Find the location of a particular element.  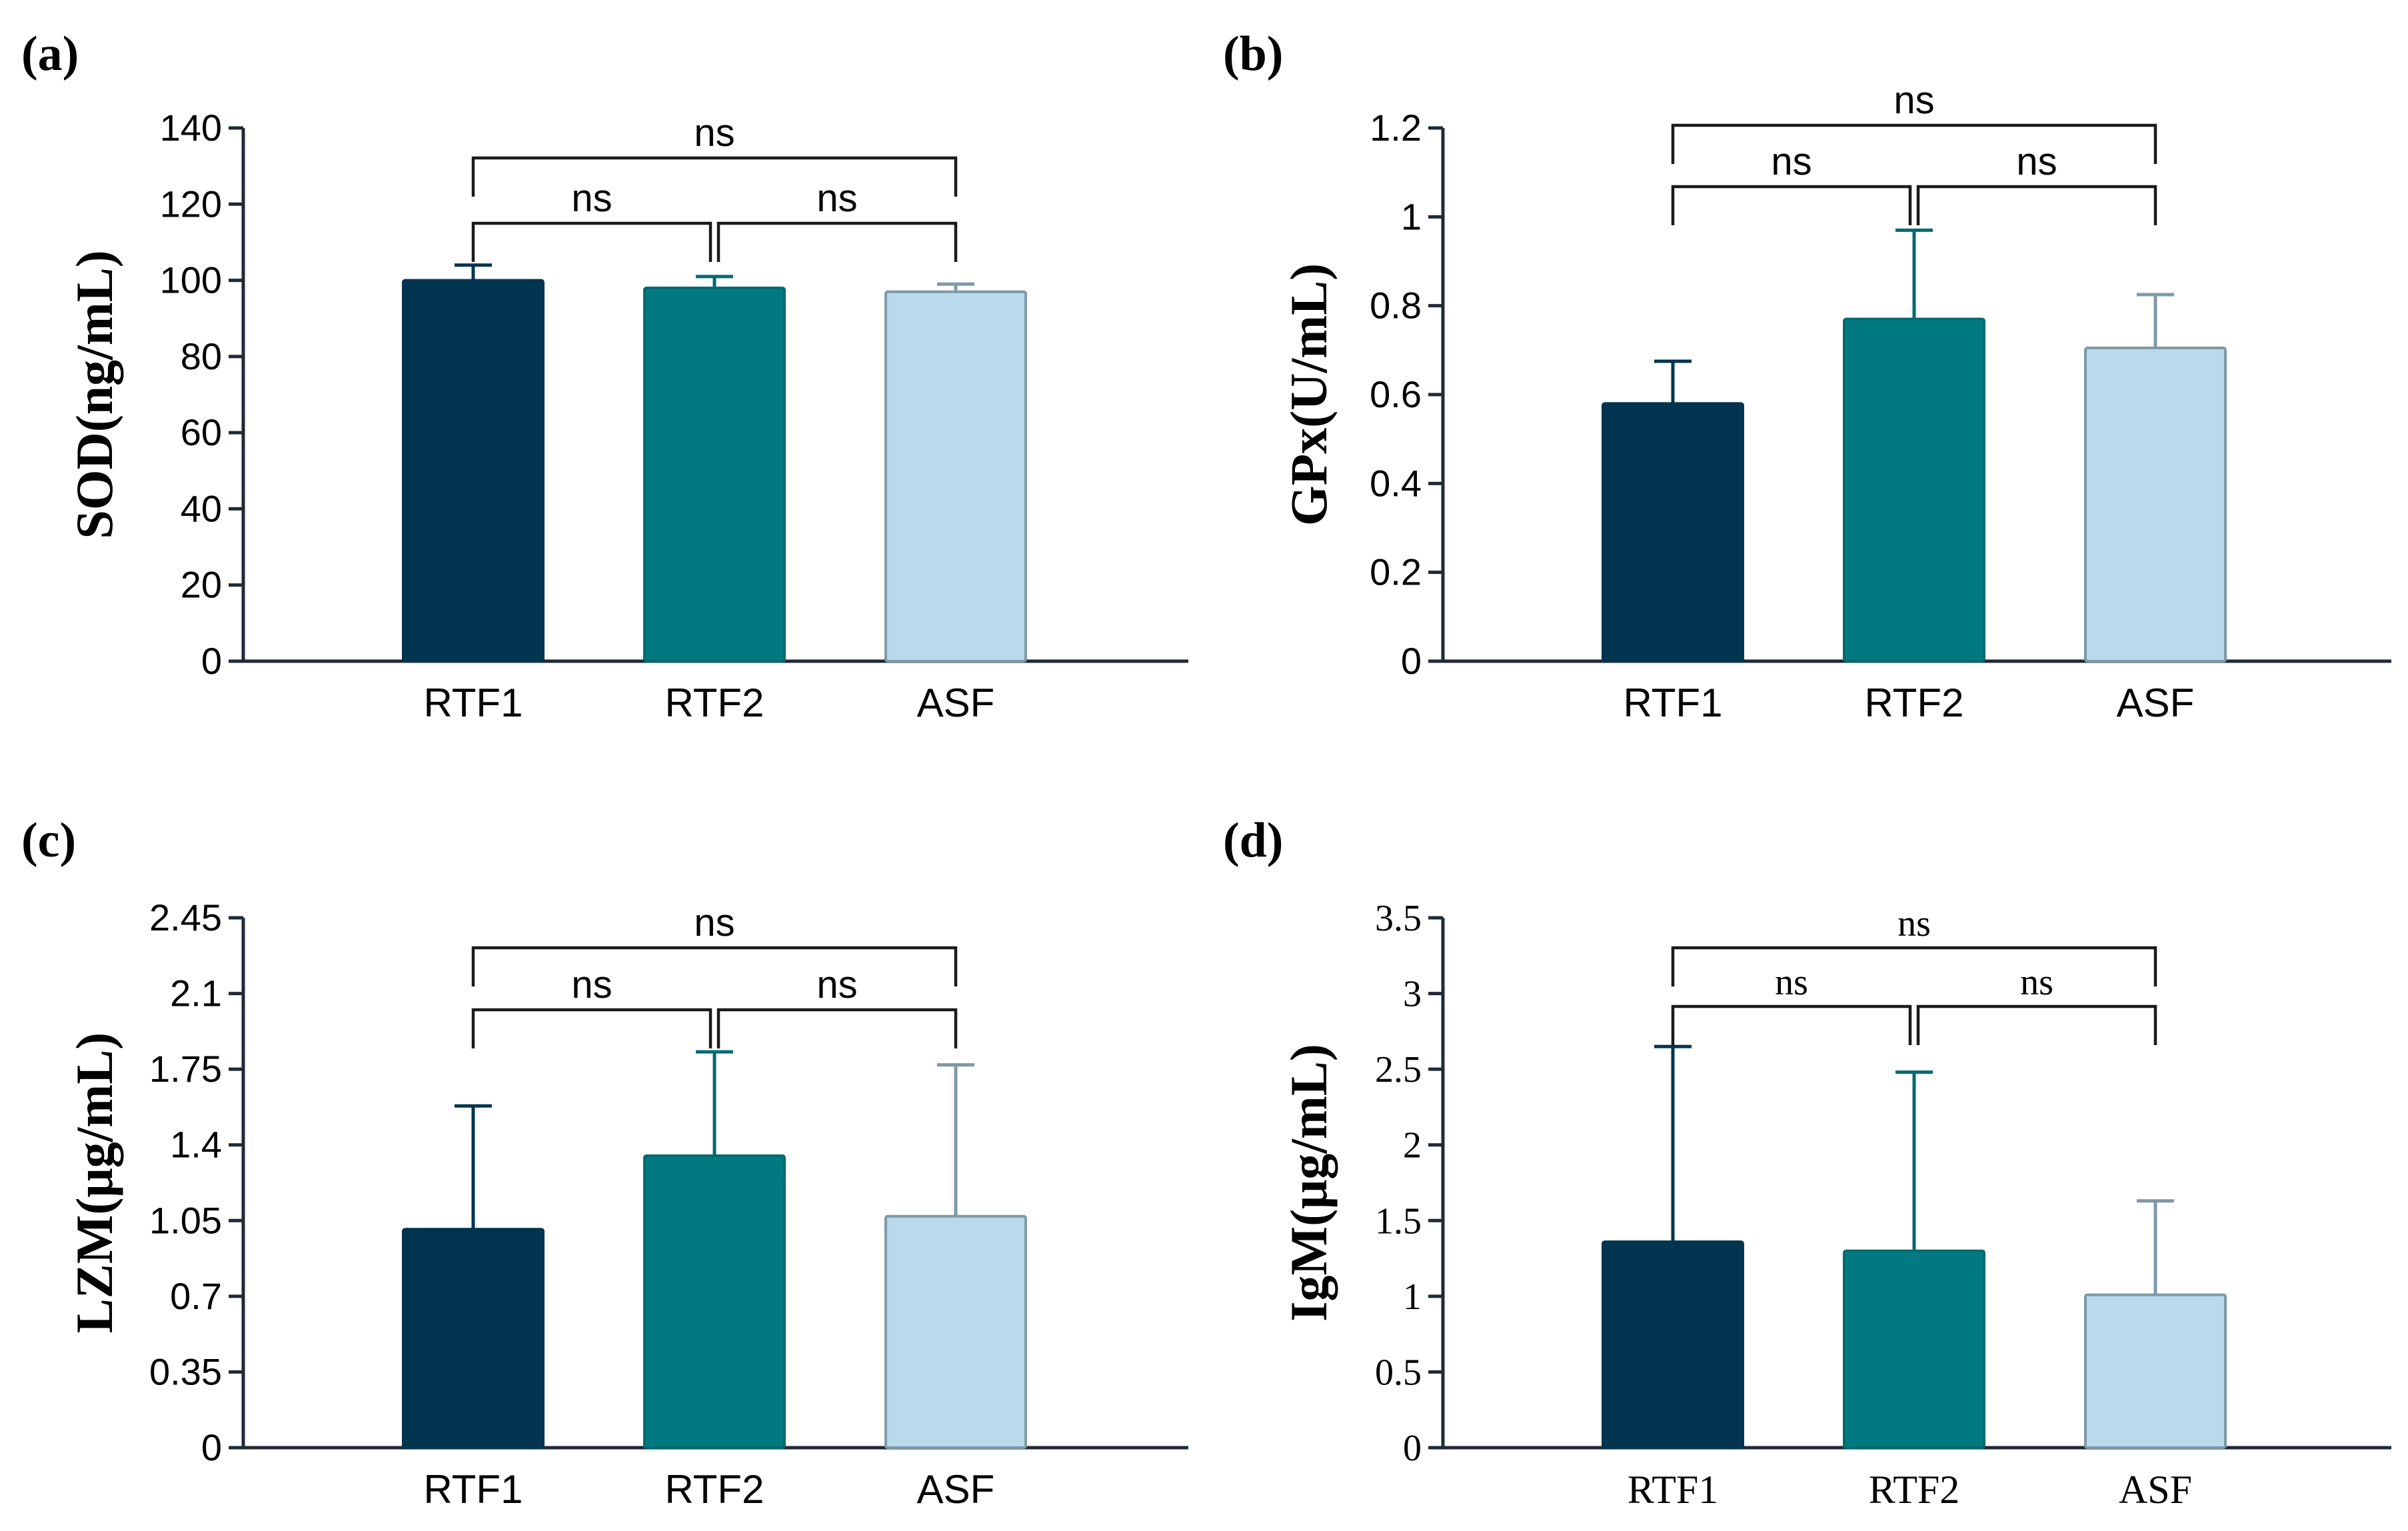

panel-a-category-label: RTF1 is located at coordinates (473, 703).